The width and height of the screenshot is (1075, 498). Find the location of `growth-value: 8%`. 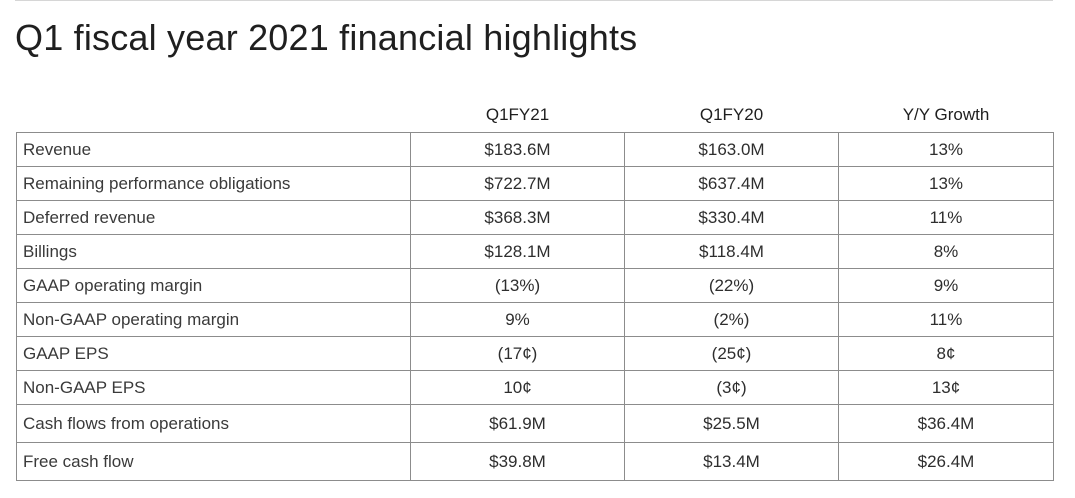

growth-value: 8% is located at coordinates (946, 251).